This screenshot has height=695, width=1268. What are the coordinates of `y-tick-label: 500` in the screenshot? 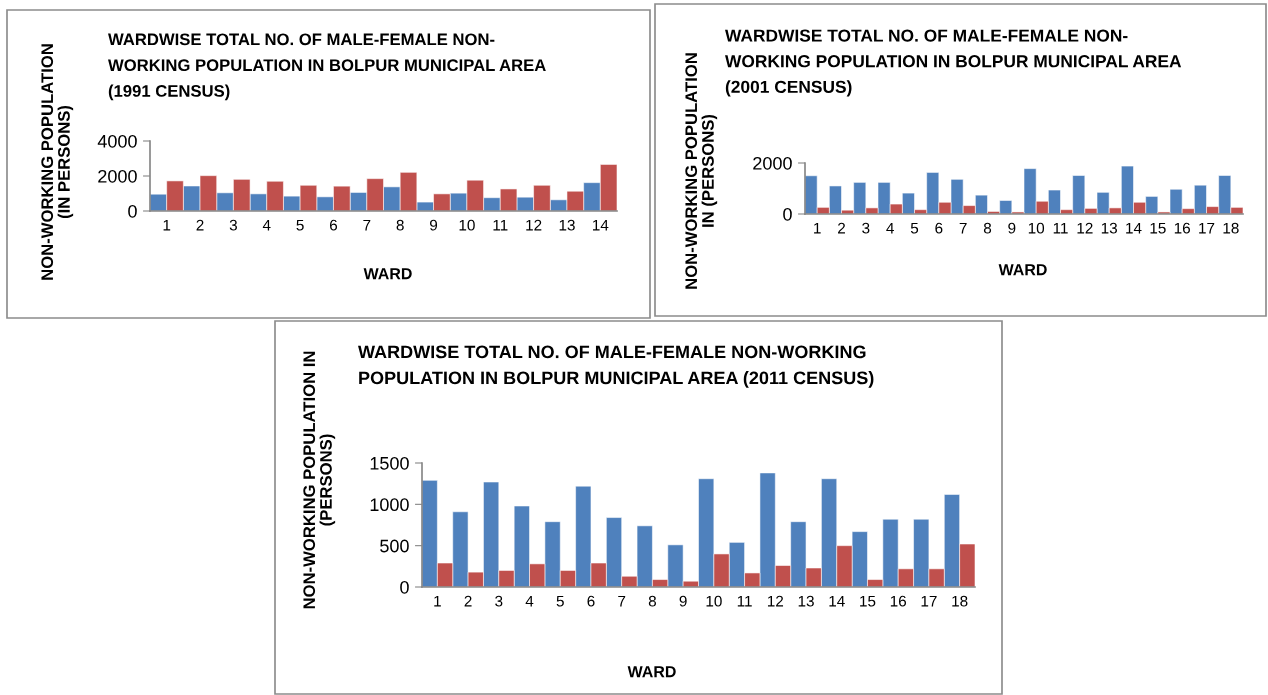 It's located at (394, 546).